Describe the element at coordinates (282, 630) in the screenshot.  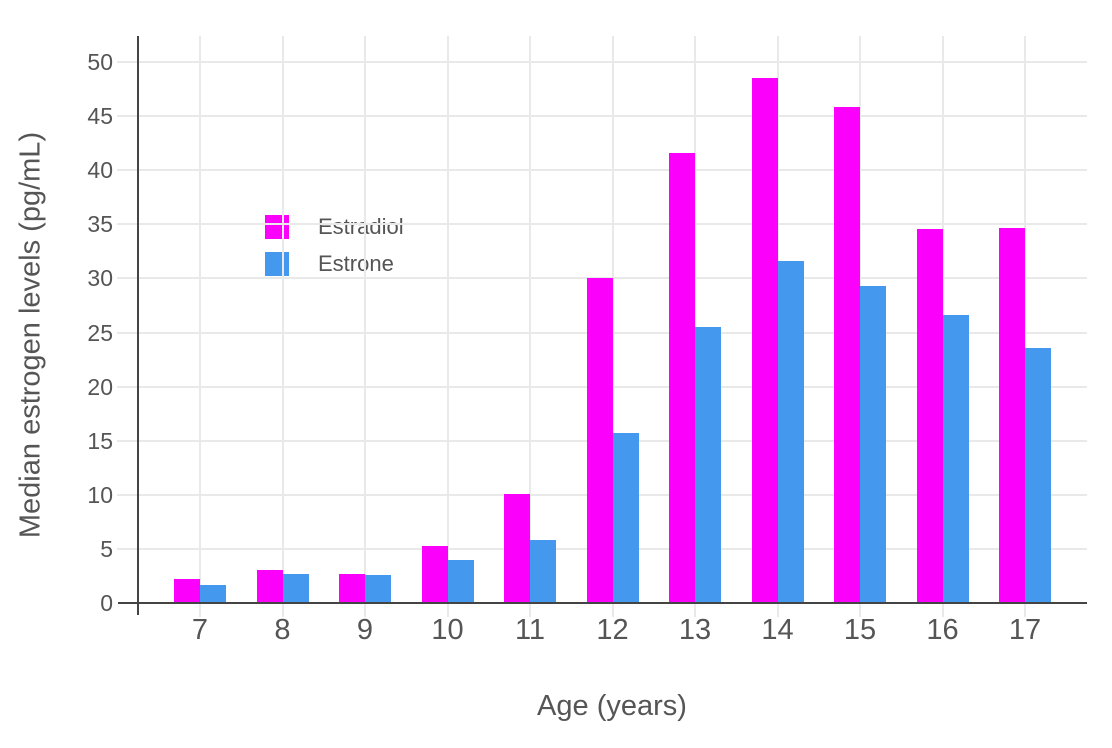
I see `x-tick-label: 8` at that location.